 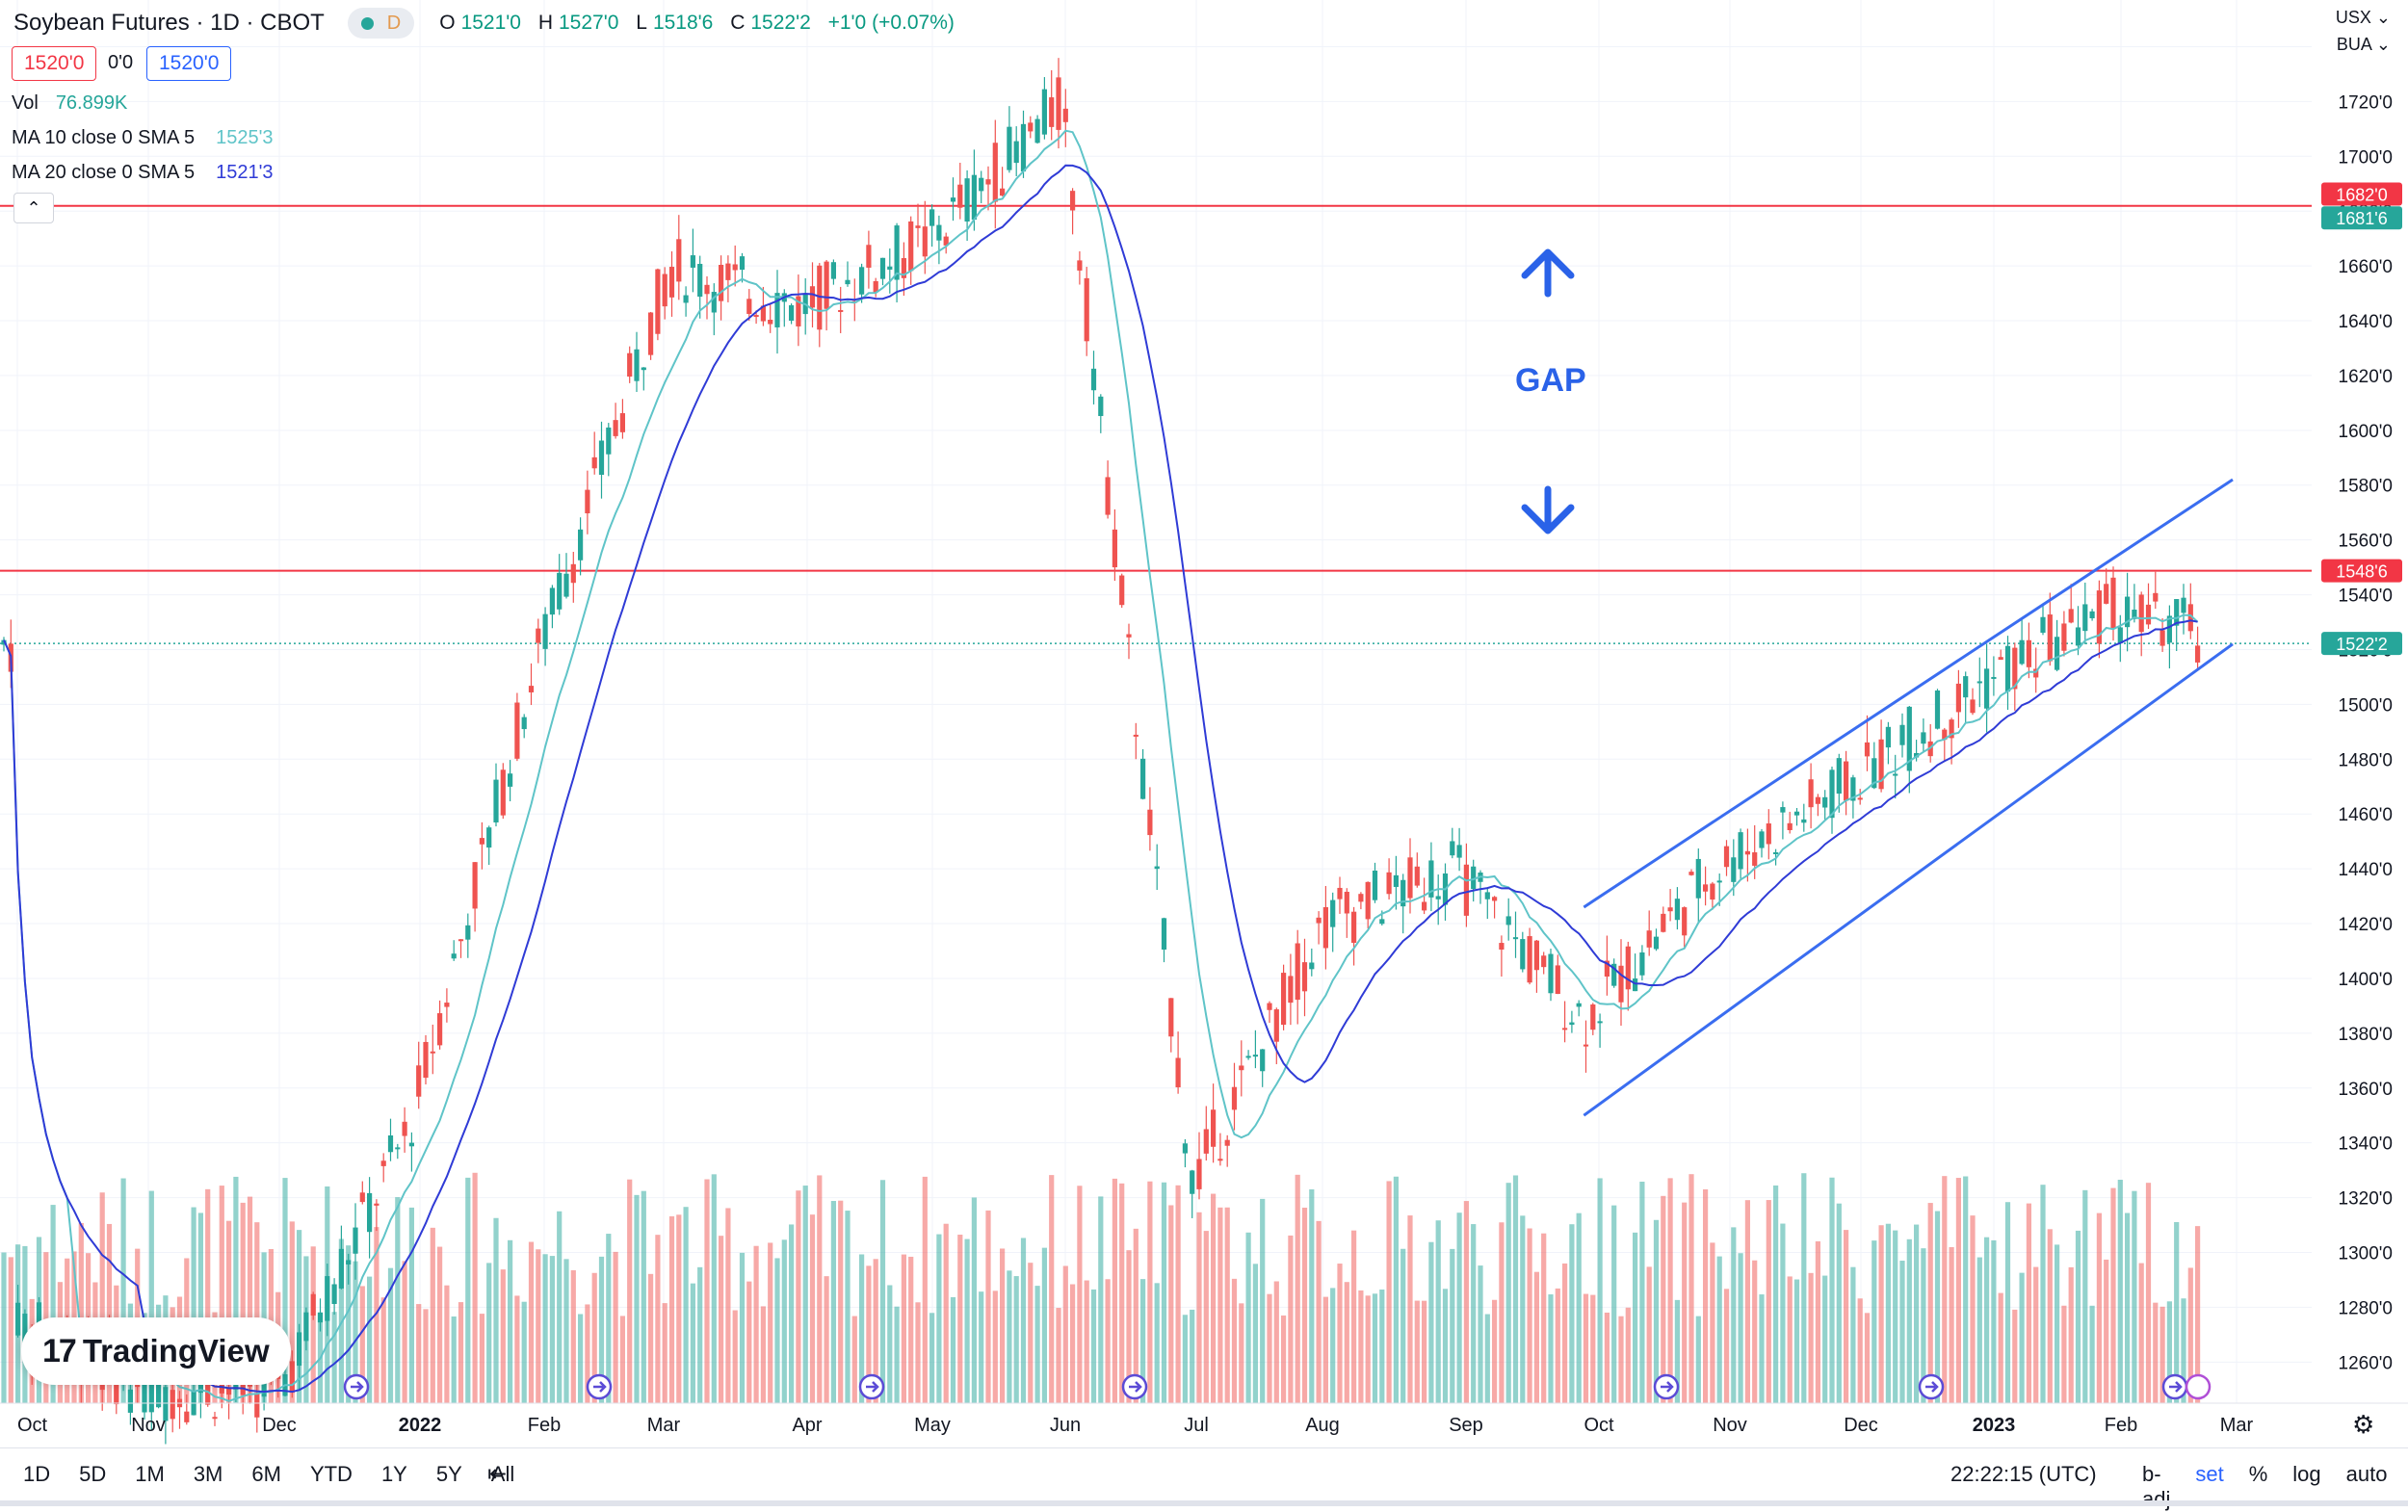 I want to click on indicator-ma20: MA 20 close 0 SMA 5 1521'3, so click(x=143, y=173).